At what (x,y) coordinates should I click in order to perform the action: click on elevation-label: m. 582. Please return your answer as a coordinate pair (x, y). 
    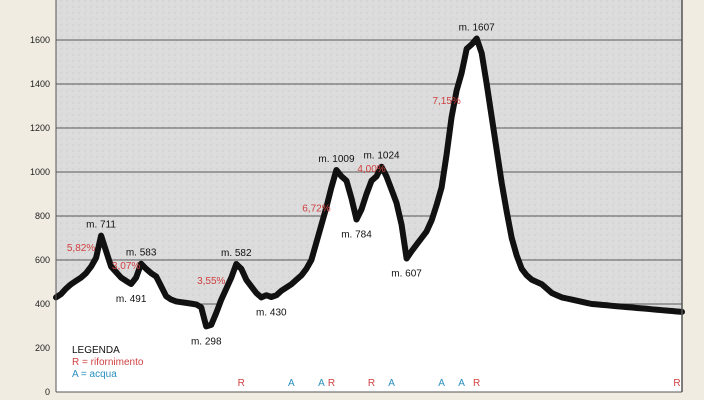
    Looking at the image, I should click on (236, 253).